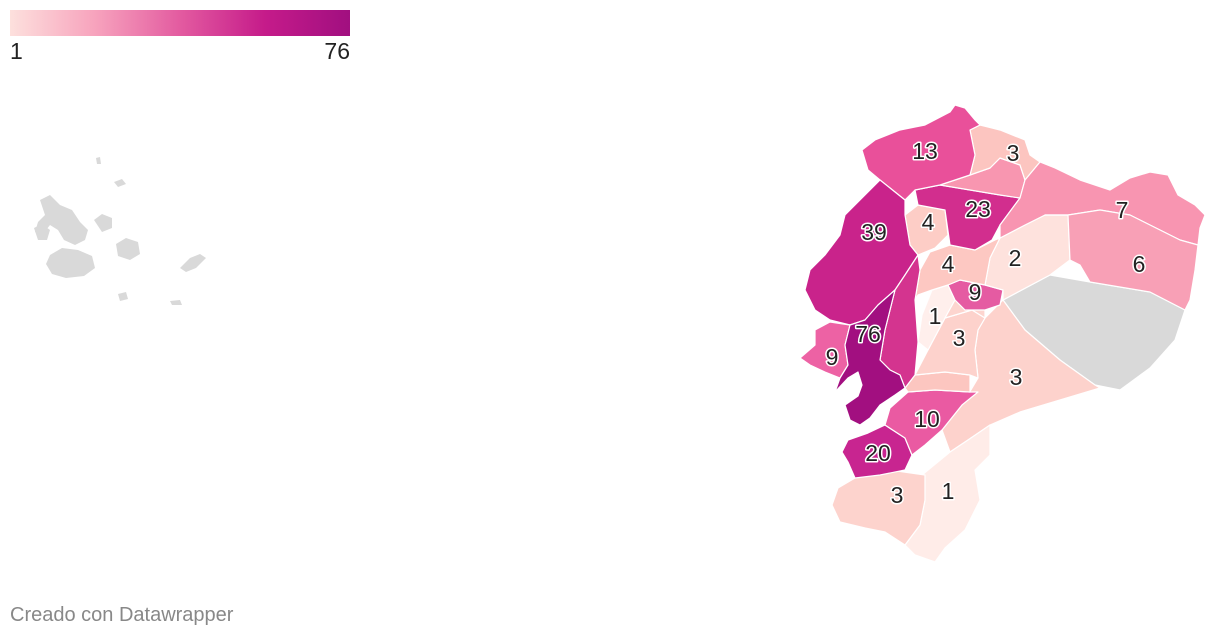  I want to click on label-pichincha: 4, so click(948, 264).